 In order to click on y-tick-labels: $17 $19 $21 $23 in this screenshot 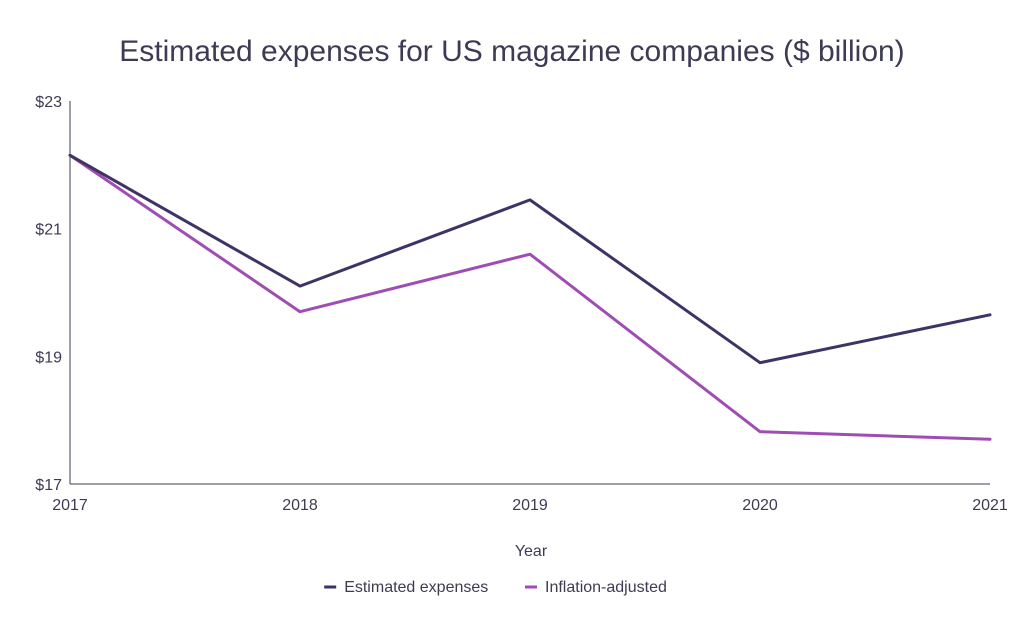, I will do `click(48, 294)`.